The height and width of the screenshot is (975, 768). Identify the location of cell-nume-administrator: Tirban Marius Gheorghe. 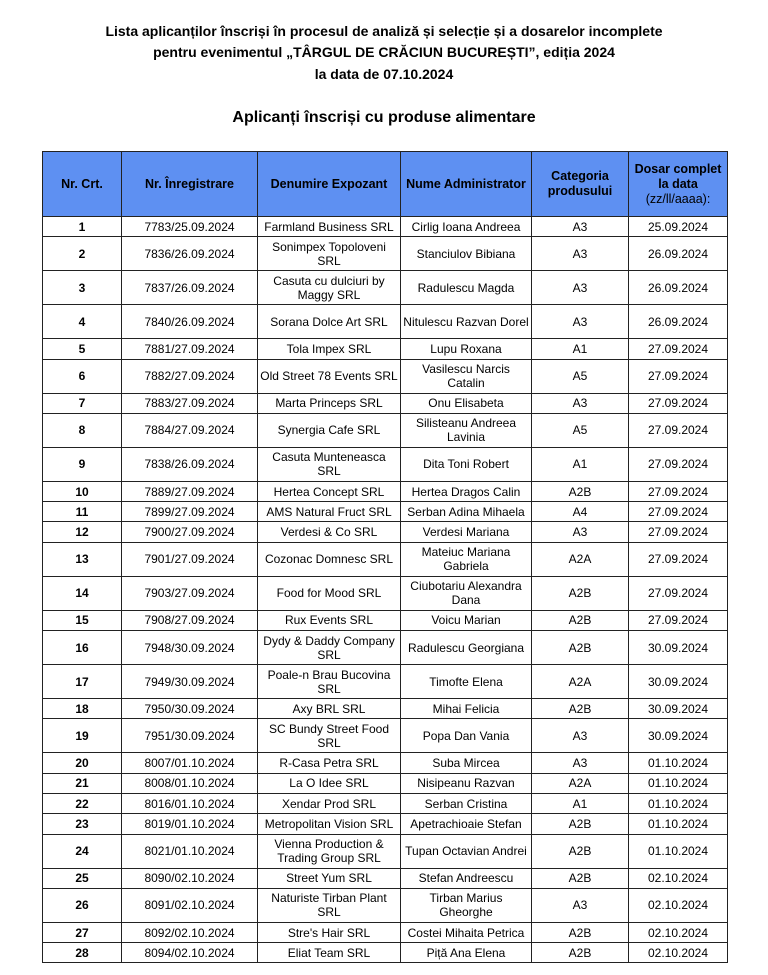
(466, 905).